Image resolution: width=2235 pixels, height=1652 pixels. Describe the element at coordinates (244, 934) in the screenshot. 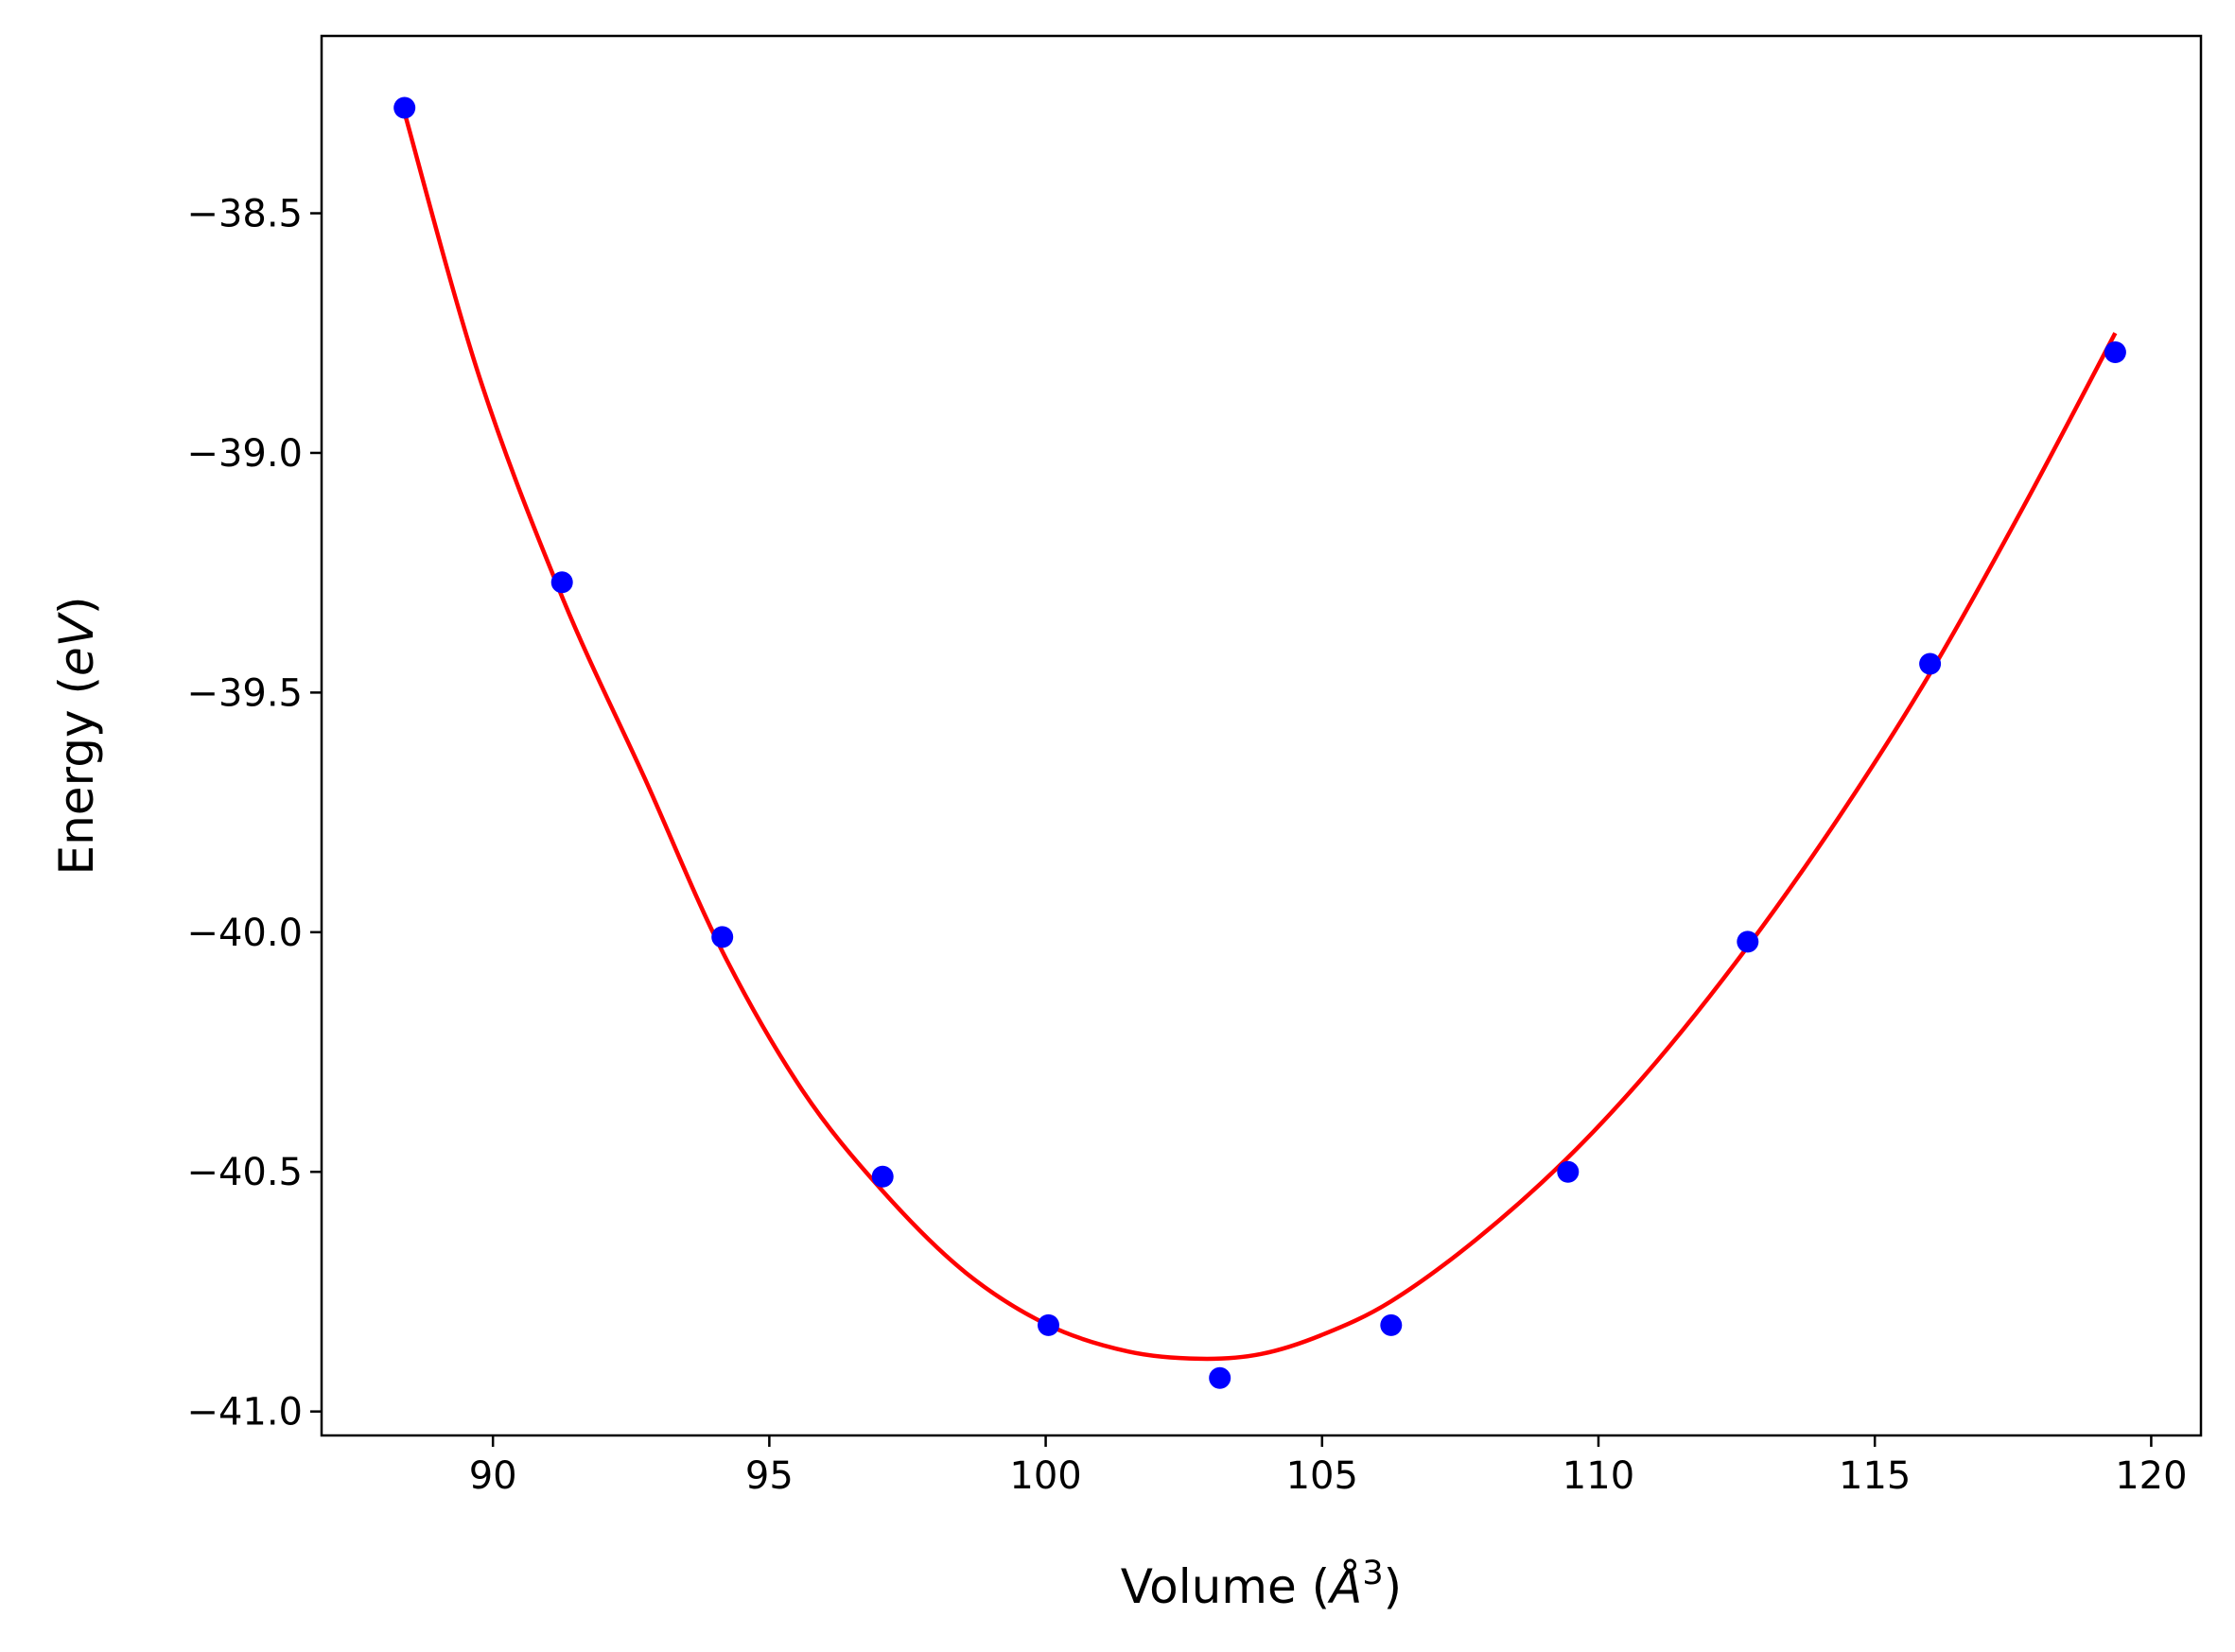

I see `y-tick-label: −40.0` at that location.